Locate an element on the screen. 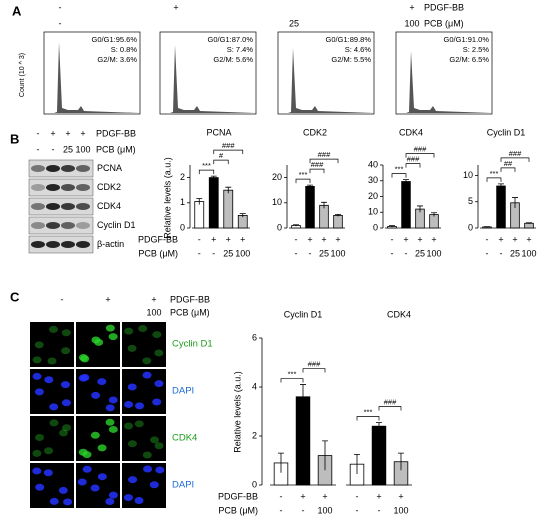 The height and width of the screenshot is (528, 550). band-label: CDK4 is located at coordinates (109, 206).